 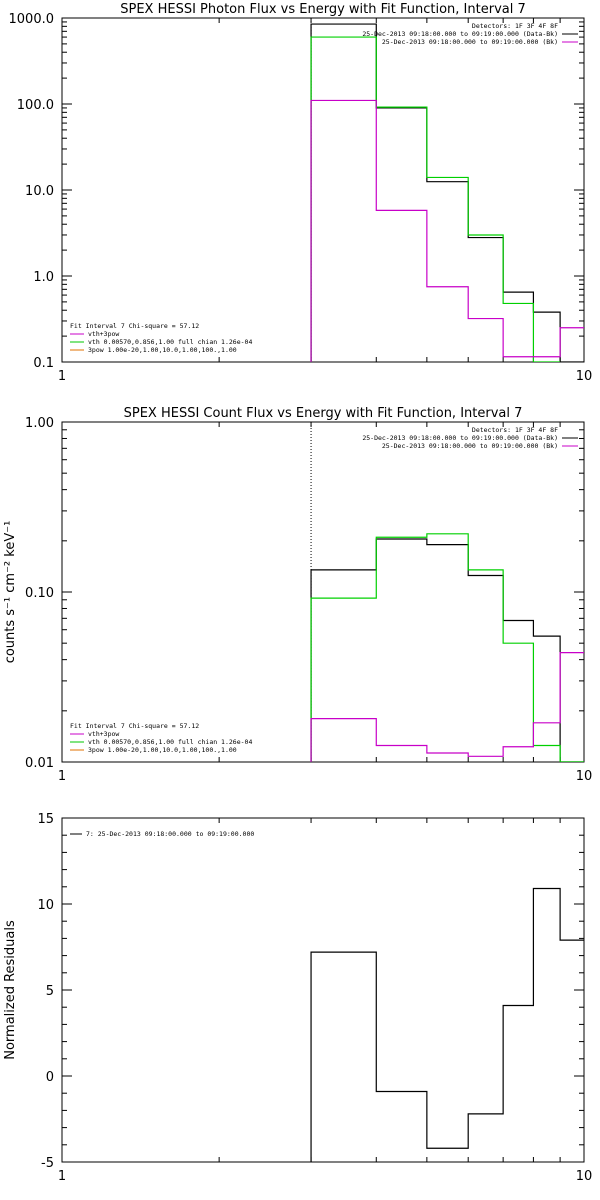 I want to click on count-y-tick-label: 0.10, so click(x=39, y=593).